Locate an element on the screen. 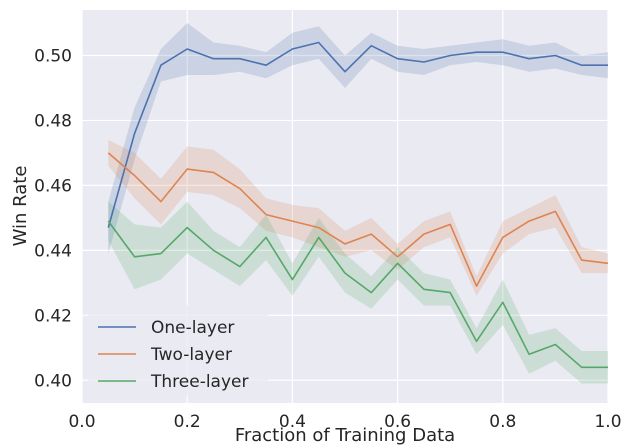  x-tick-label: 0.4 is located at coordinates (292, 422).